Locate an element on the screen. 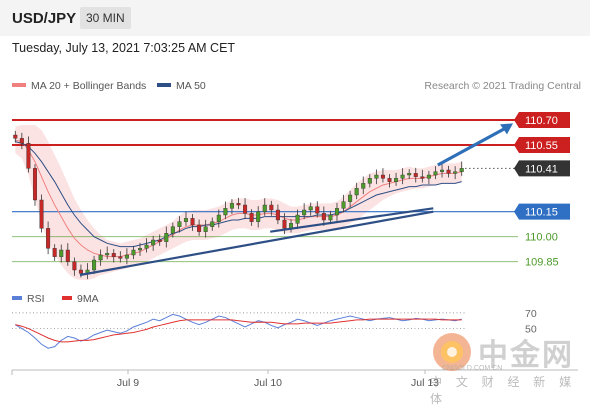 This screenshot has width=590, height=407. level-text: 110.70 is located at coordinates (541, 121).